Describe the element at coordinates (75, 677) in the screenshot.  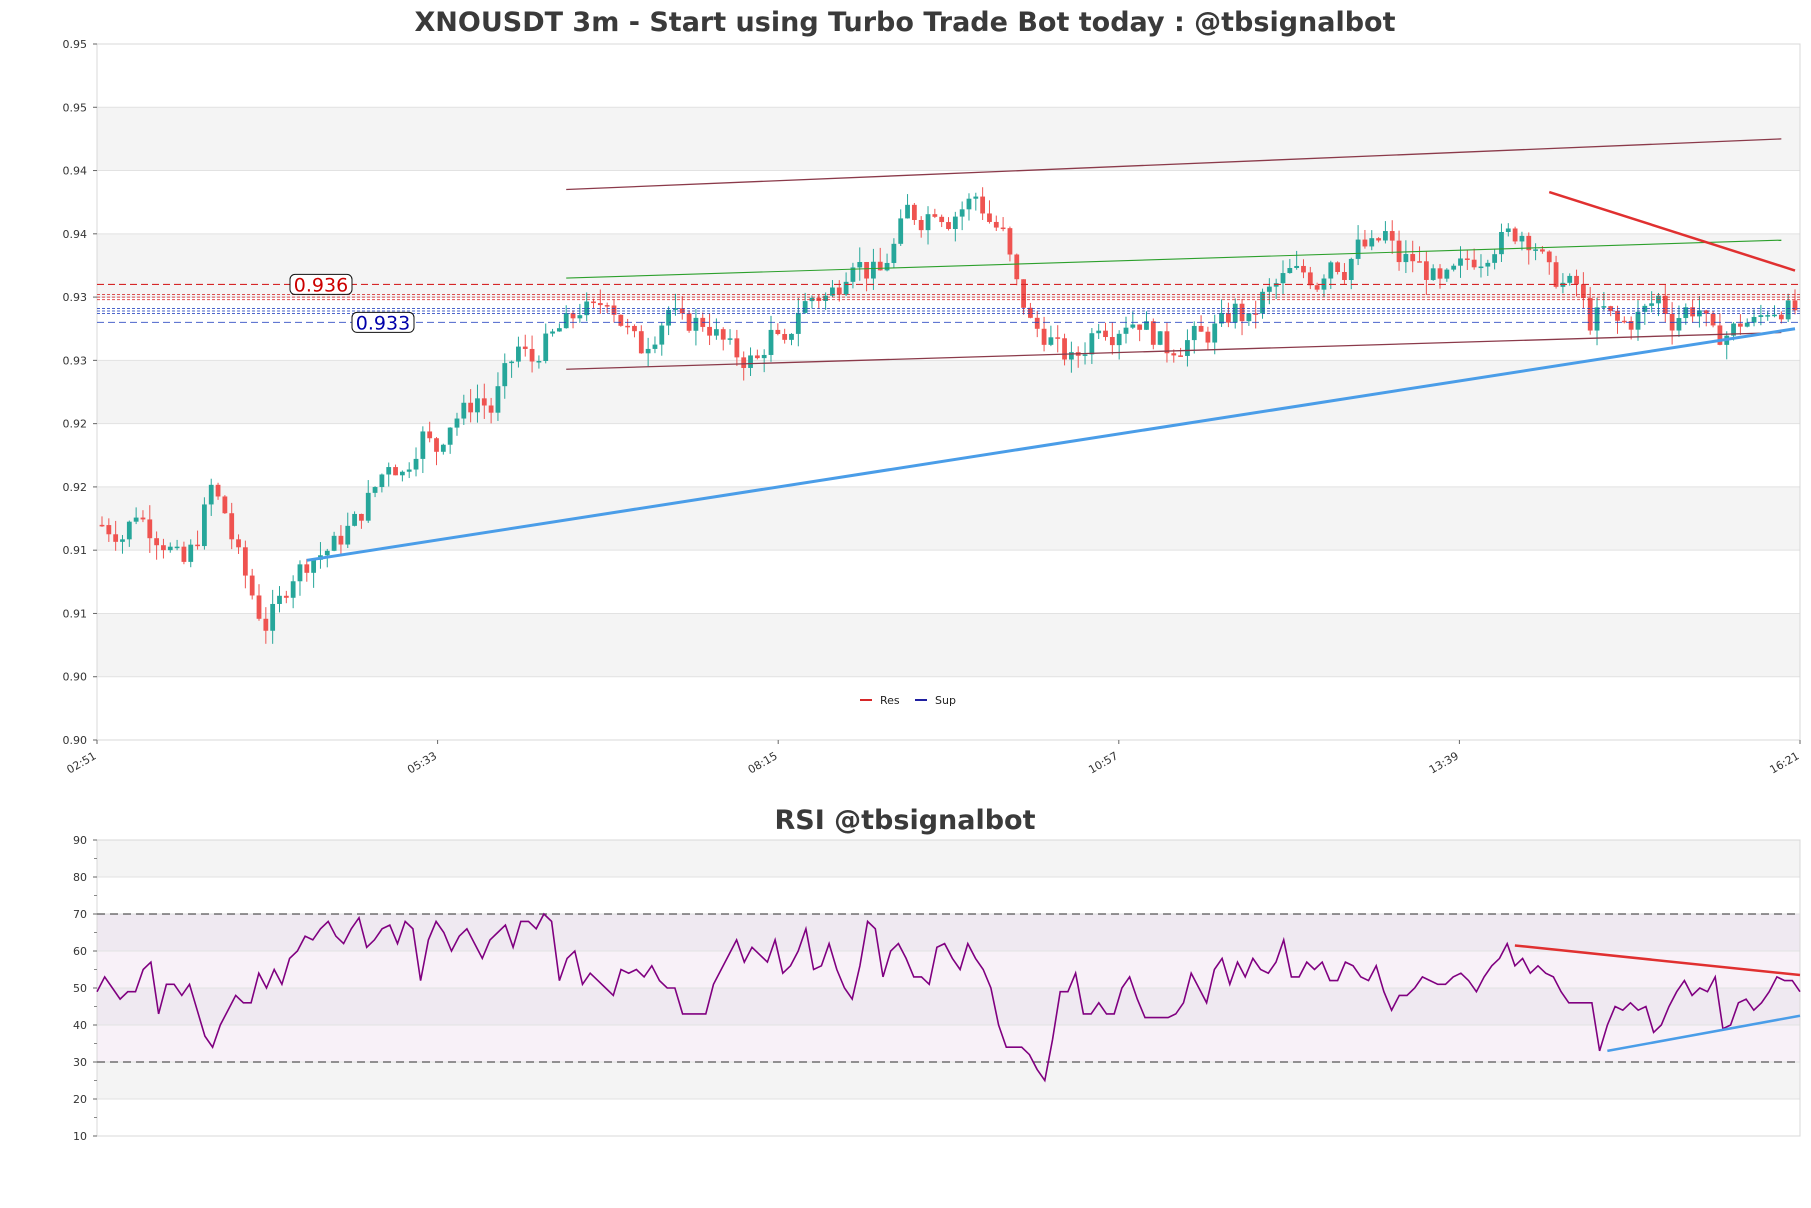
I see `y-tick-label: 0.90` at that location.